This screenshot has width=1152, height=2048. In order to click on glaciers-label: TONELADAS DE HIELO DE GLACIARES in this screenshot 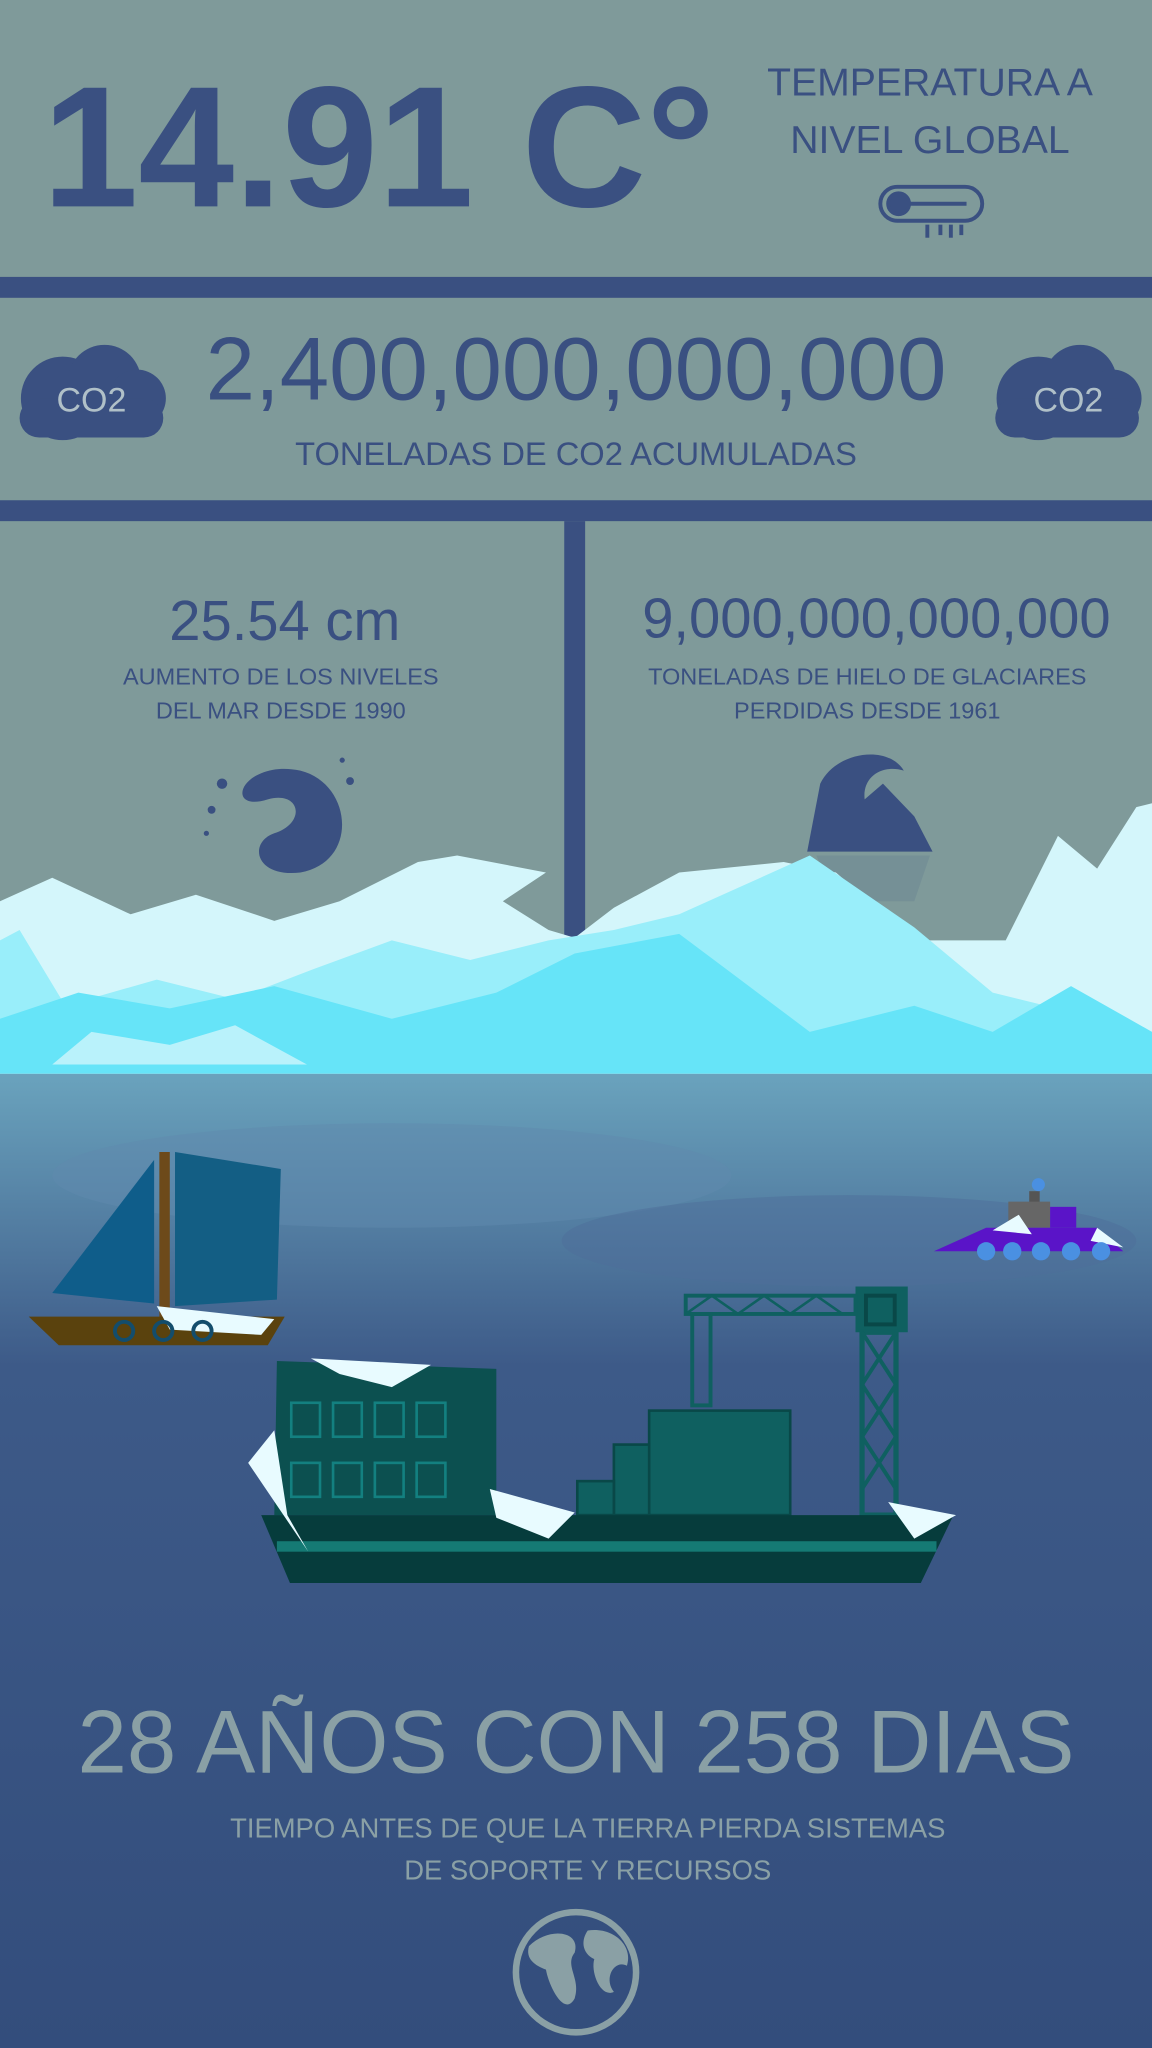, I will do `click(867, 676)`.